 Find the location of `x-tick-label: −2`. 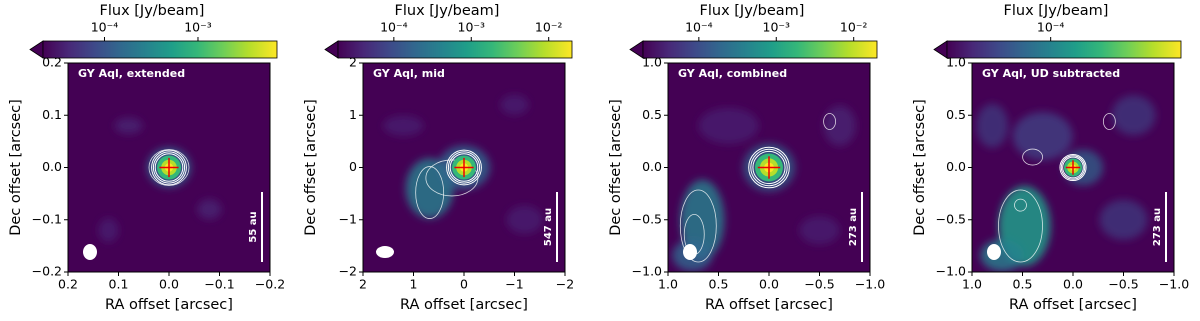

x-tick-label: −2 is located at coordinates (565, 284).